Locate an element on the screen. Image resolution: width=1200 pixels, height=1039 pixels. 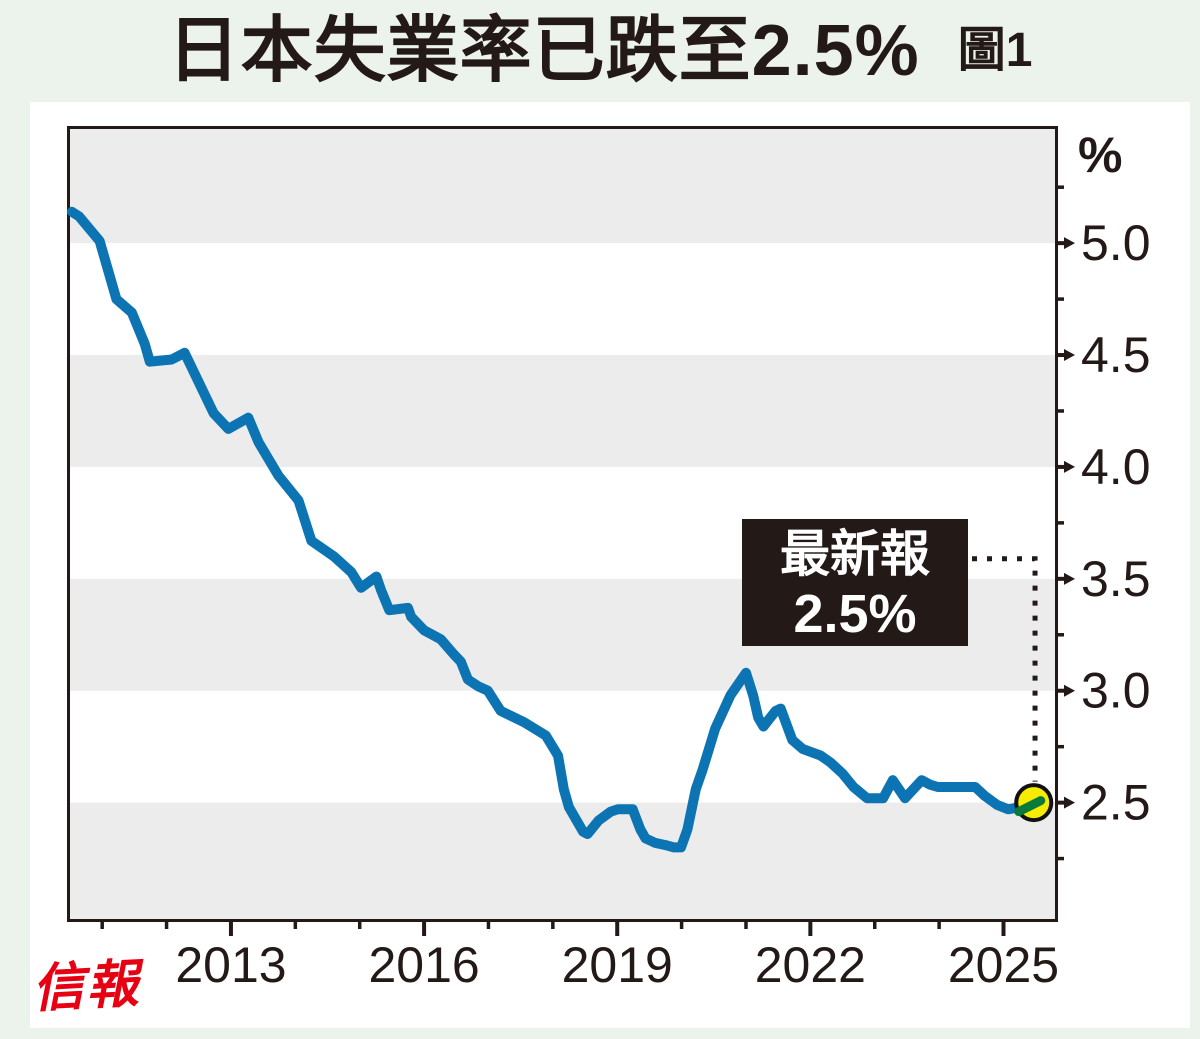
latest-value-callout: 最新報 2.5% is located at coordinates (855, 582).